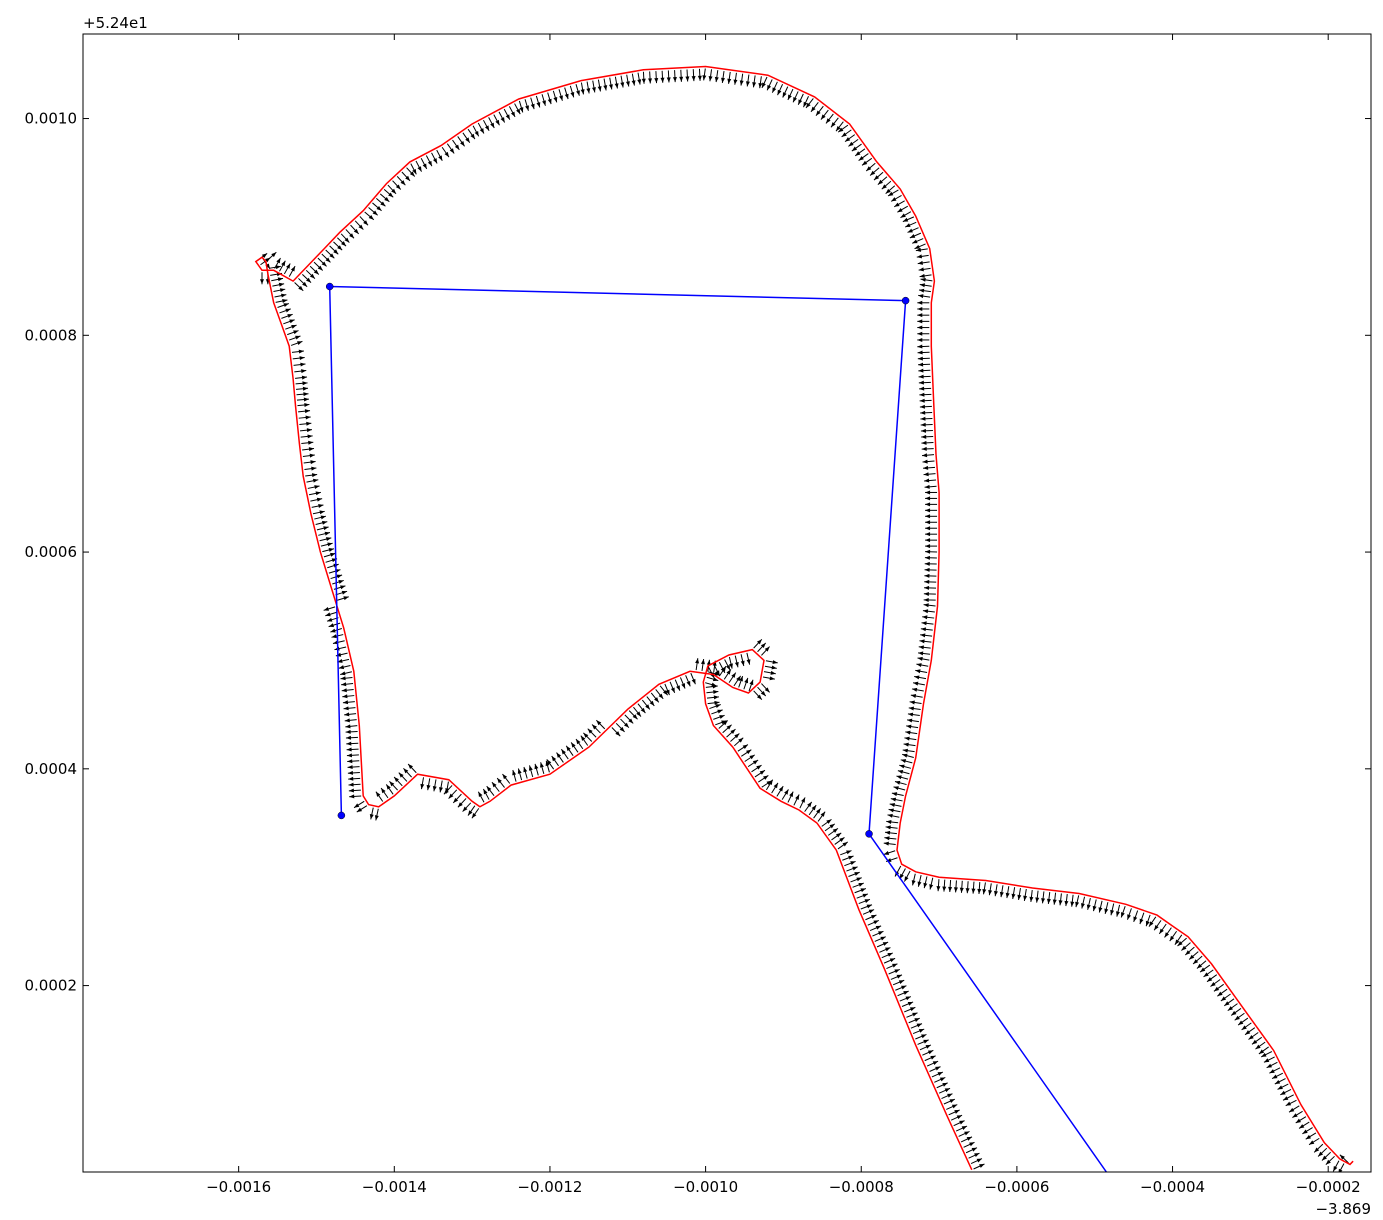  I want to click on skeleton-marker, so click(341, 815).